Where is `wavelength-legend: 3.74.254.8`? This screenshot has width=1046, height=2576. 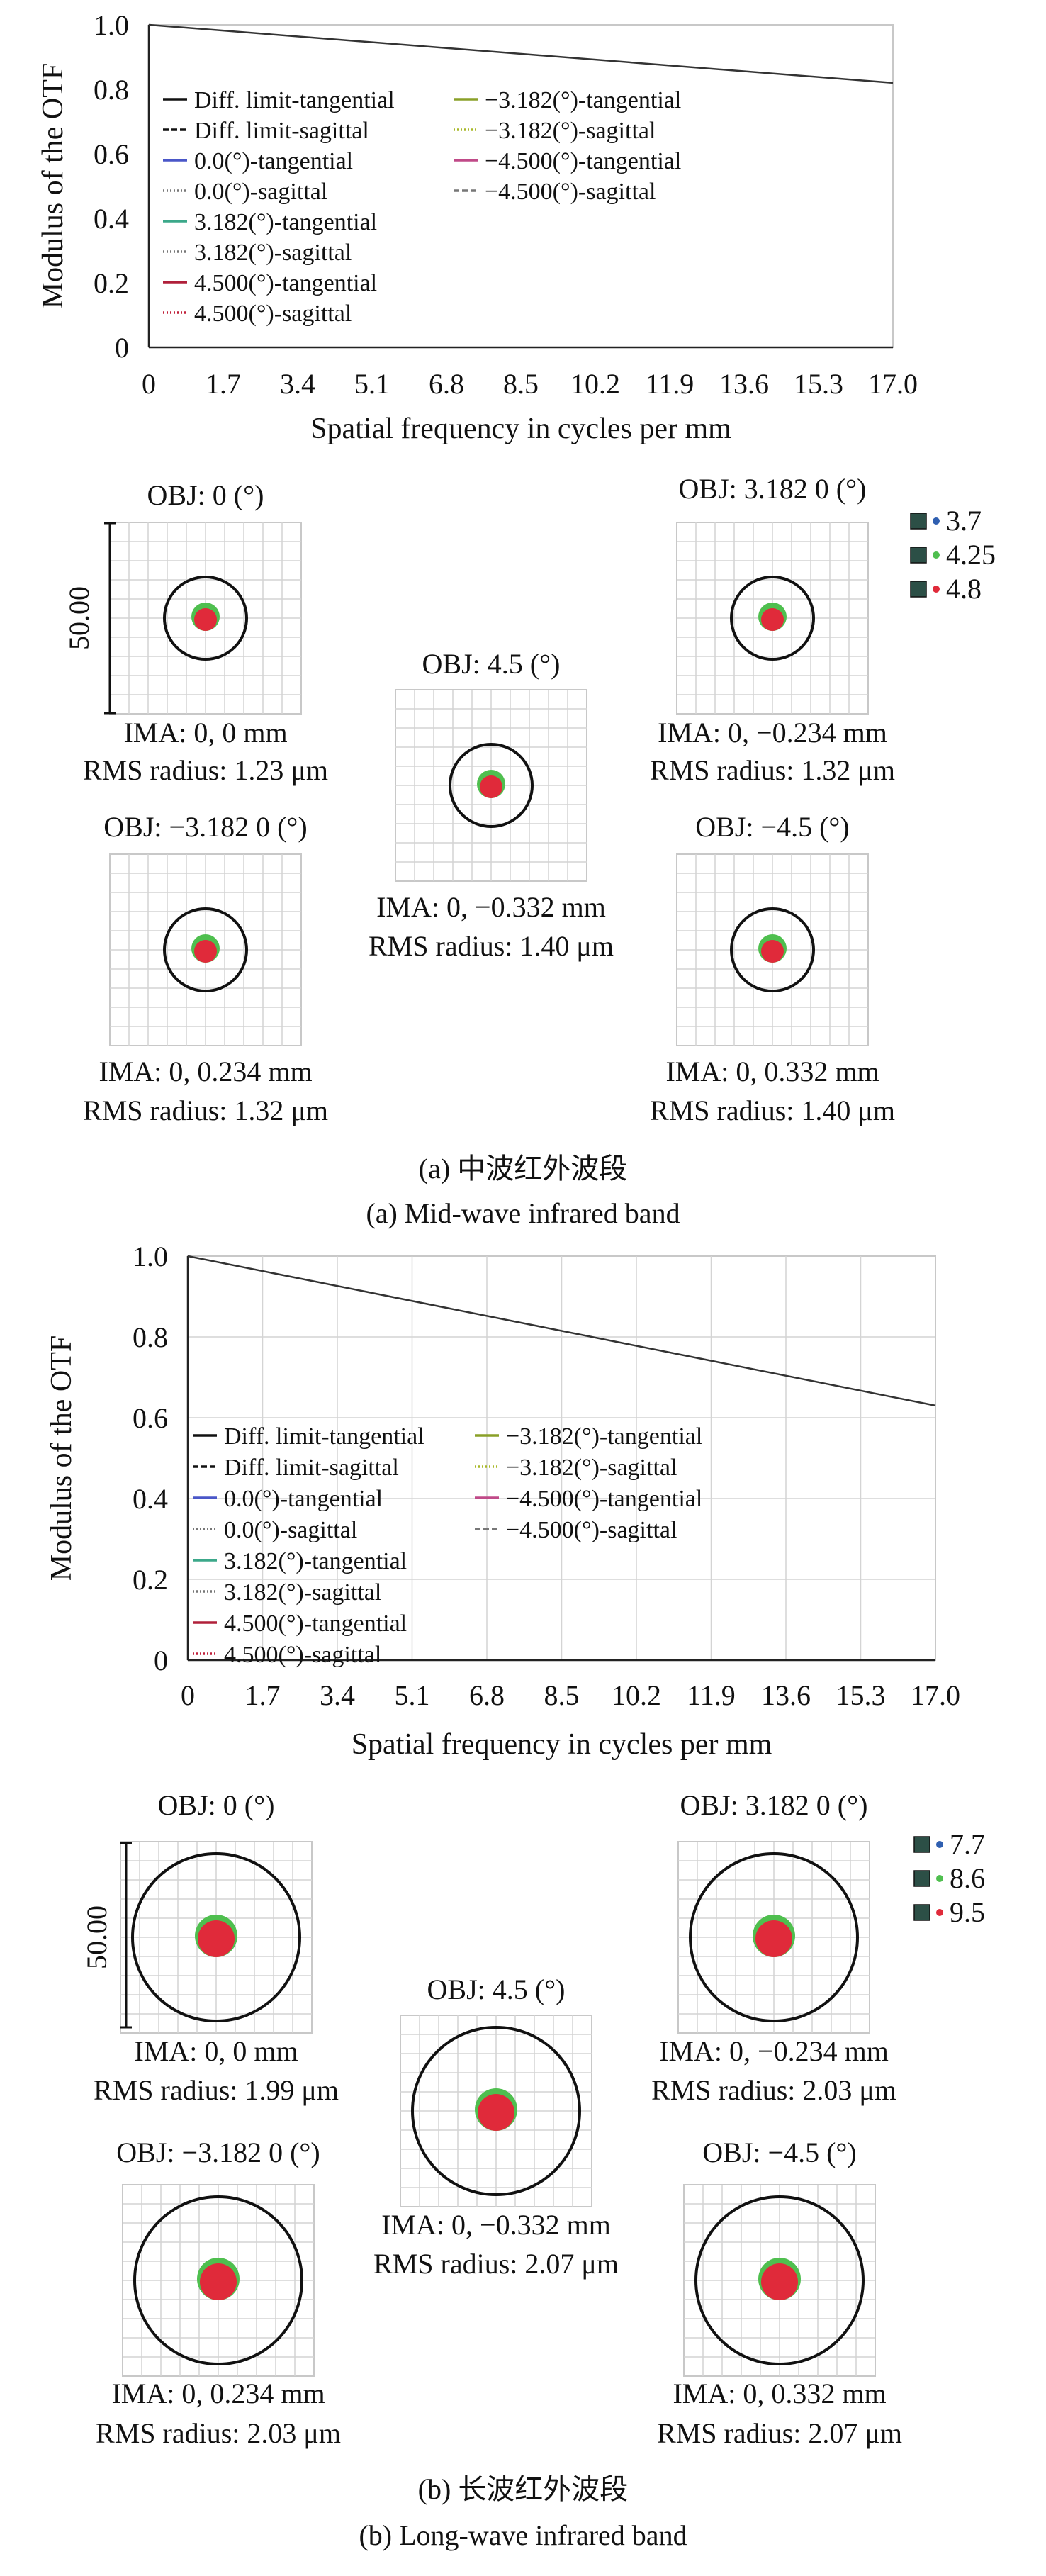
wavelength-legend: 3.74.254.8 is located at coordinates (953, 555).